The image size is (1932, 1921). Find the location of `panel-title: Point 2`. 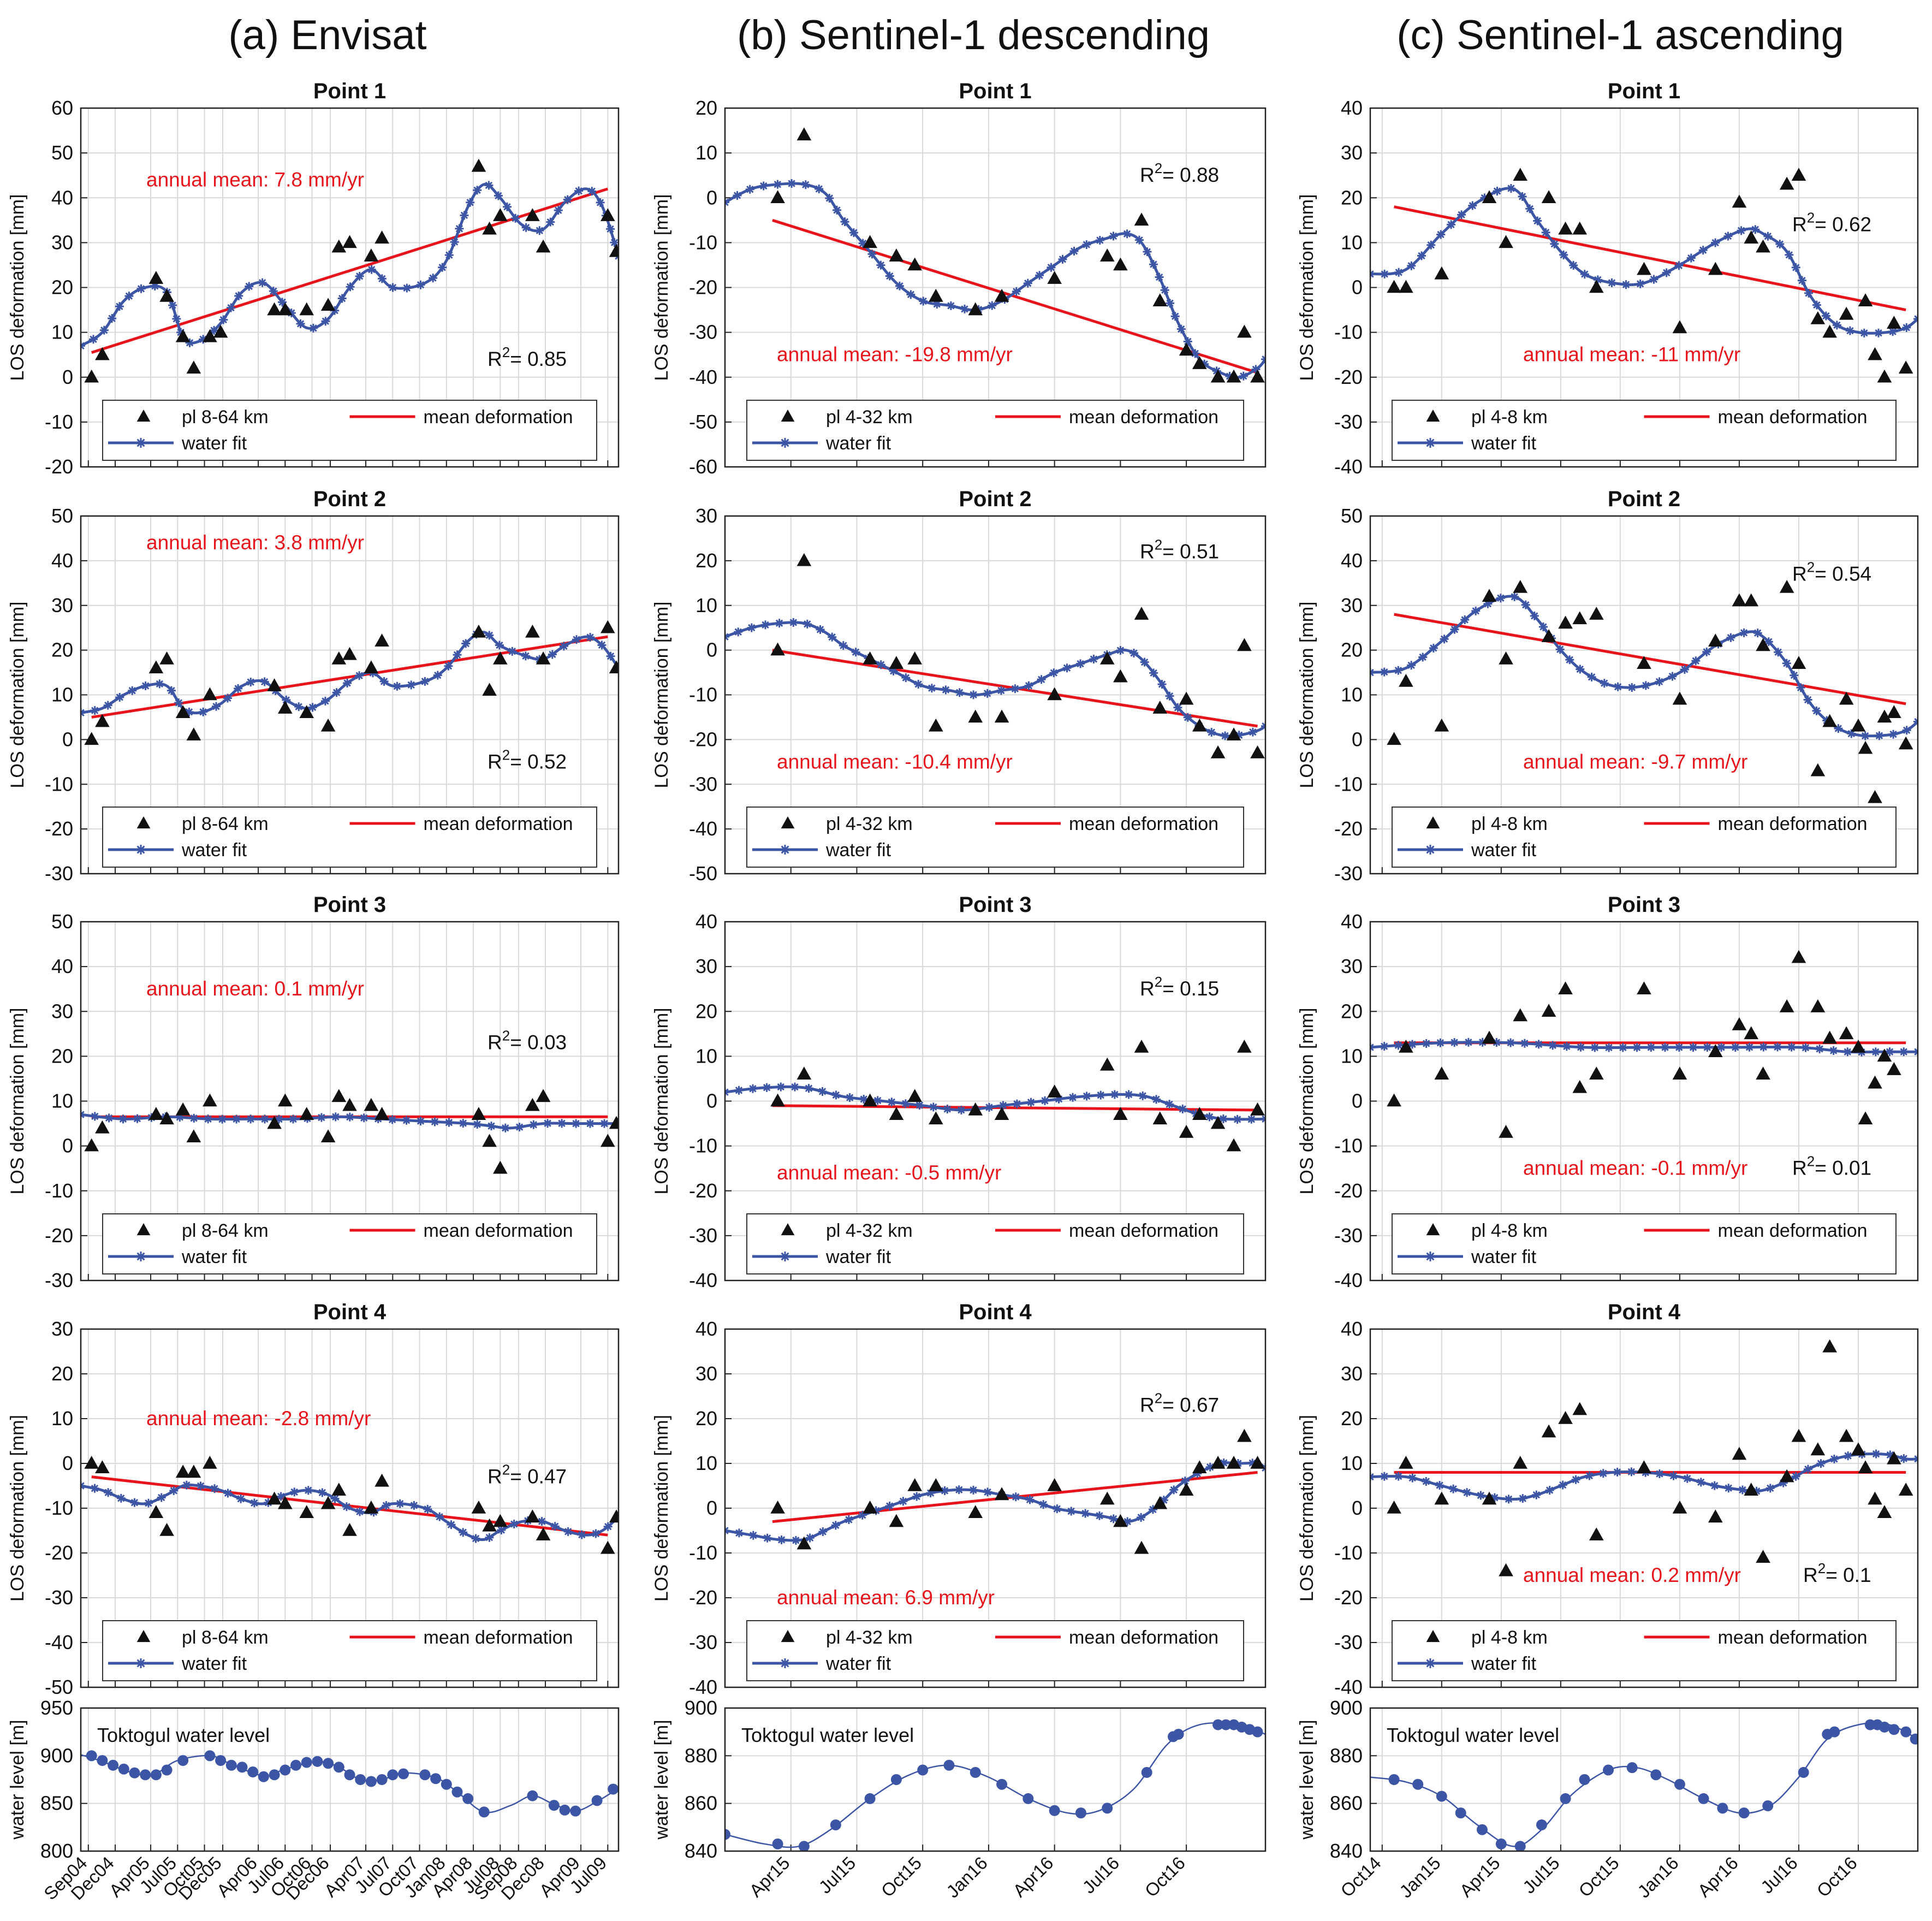

panel-title: Point 2 is located at coordinates (995, 499).